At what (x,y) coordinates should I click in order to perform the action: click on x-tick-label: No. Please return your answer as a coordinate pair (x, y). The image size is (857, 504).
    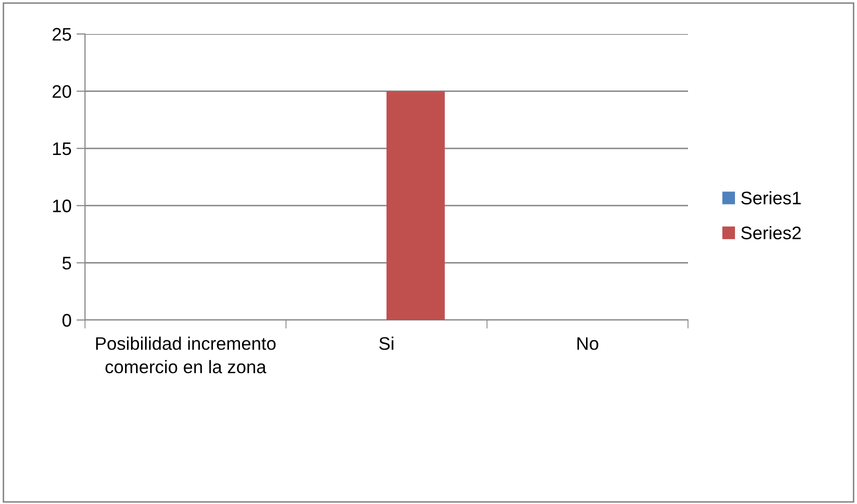
    Looking at the image, I should click on (587, 343).